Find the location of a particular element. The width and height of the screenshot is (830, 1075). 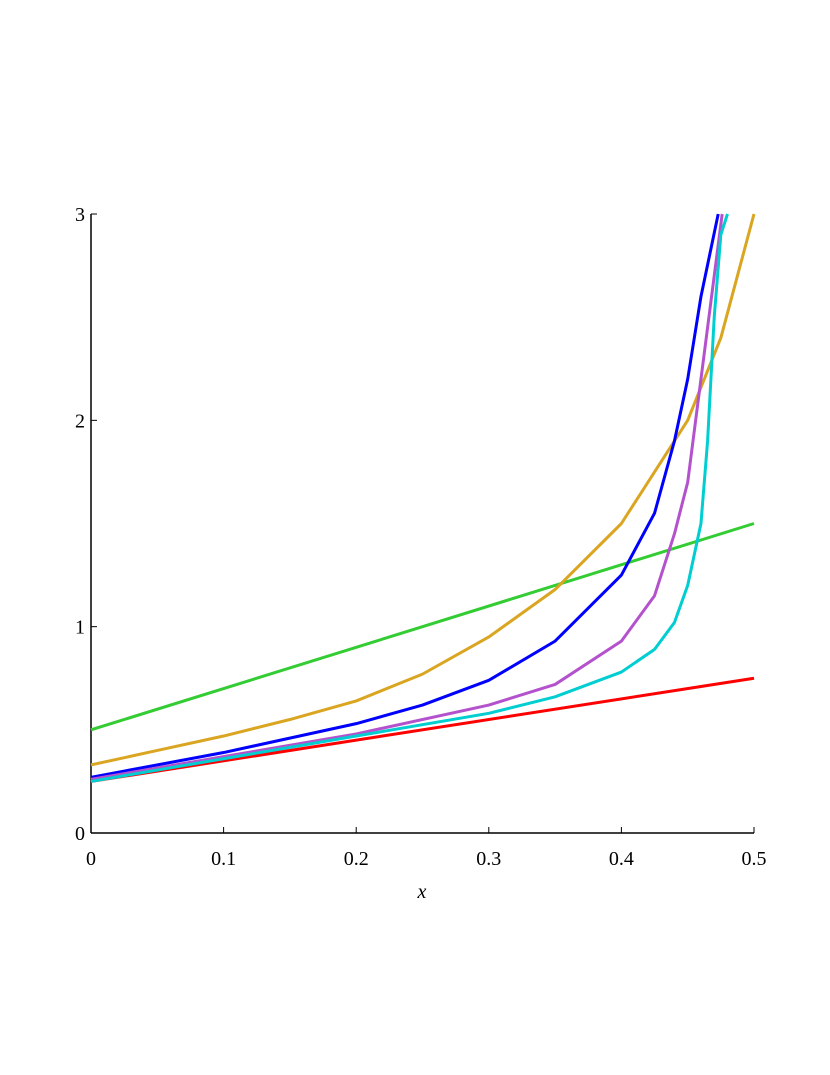

x-tick-label: 0.4 is located at coordinates (621, 859).